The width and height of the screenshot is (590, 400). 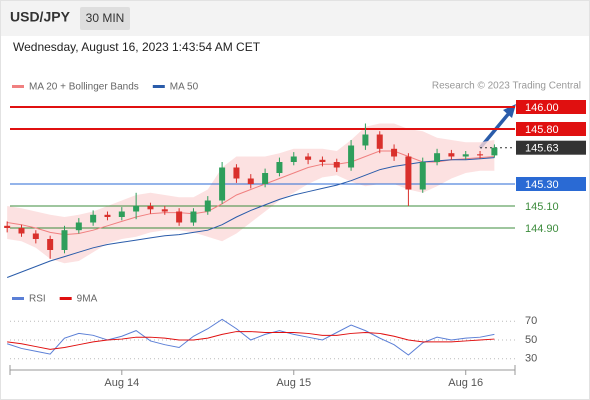 What do you see at coordinates (84, 87) in the screenshot?
I see `legend-label: MA 20 + Bollinger Bands` at bounding box center [84, 87].